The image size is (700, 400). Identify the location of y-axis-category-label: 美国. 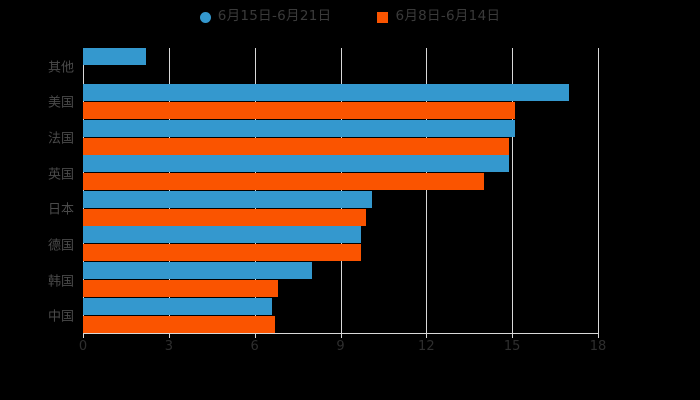
(60, 103).